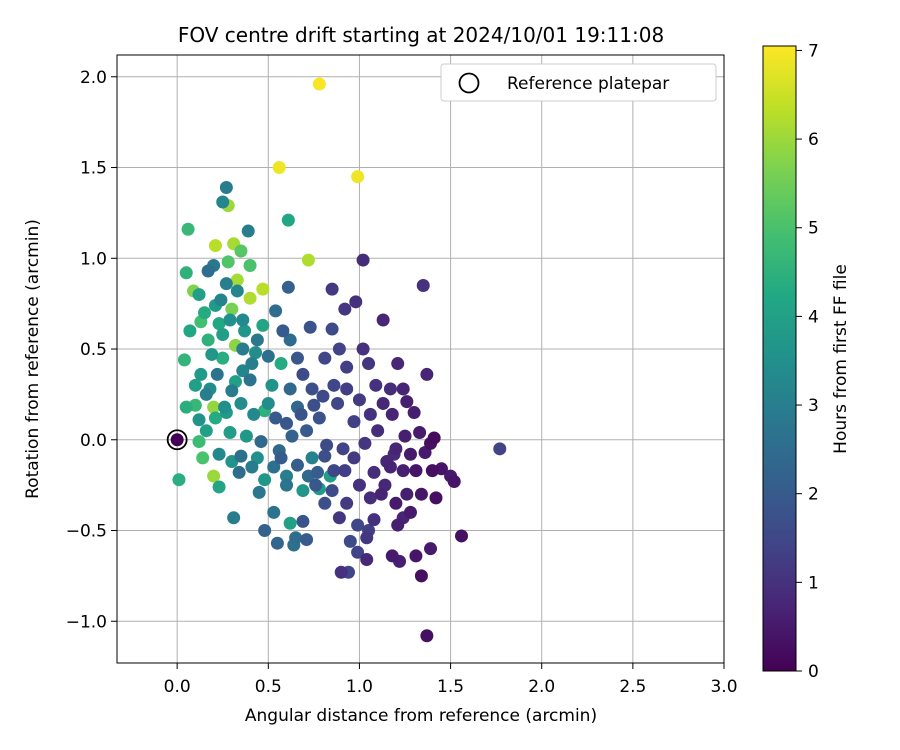 This screenshot has width=900, height=750. I want to click on x-tick-label: 1.5, so click(450, 687).